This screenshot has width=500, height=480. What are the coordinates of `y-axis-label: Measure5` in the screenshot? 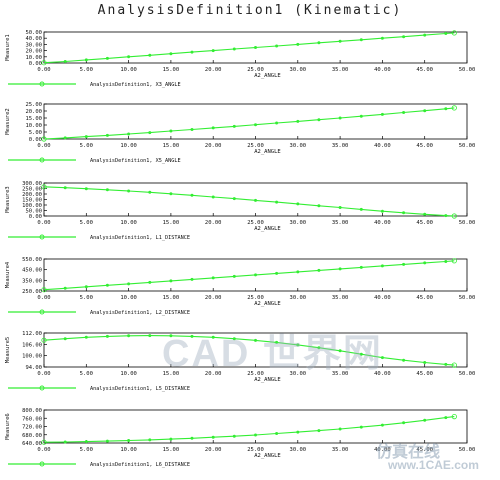 It's located at (8, 350).